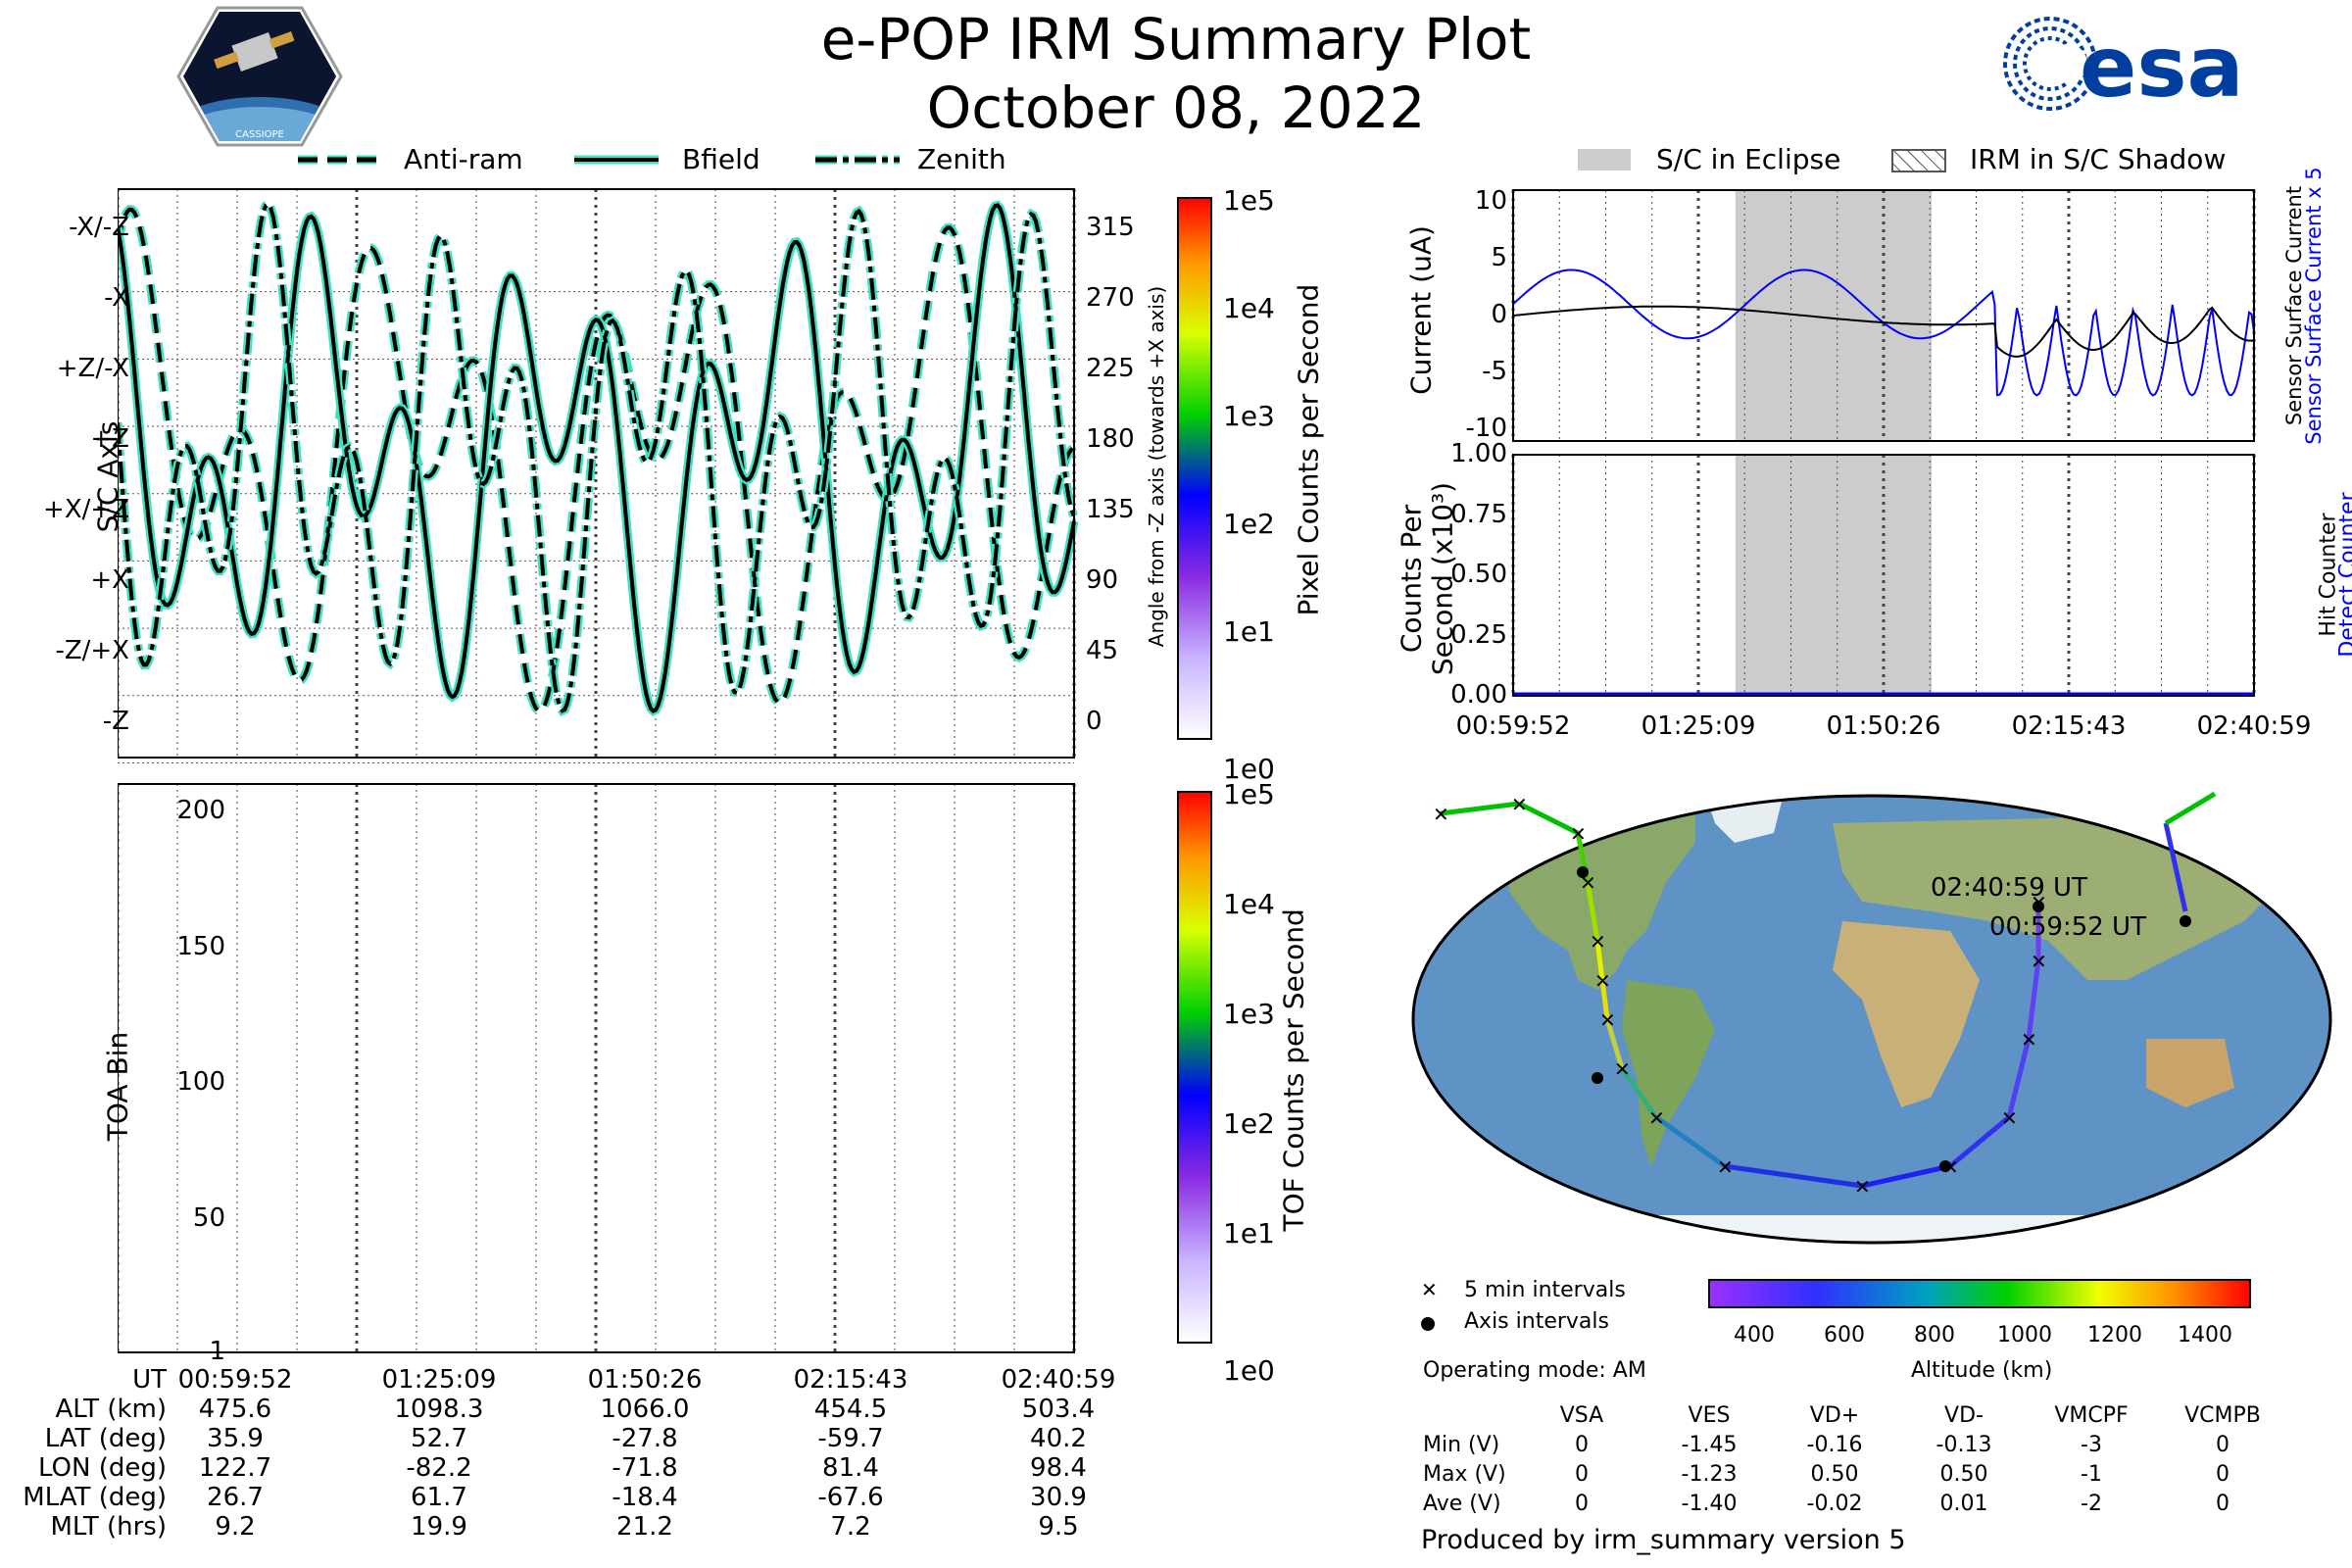  What do you see at coordinates (1494, 372) in the screenshot?
I see `current-ytick: -5` at bounding box center [1494, 372].